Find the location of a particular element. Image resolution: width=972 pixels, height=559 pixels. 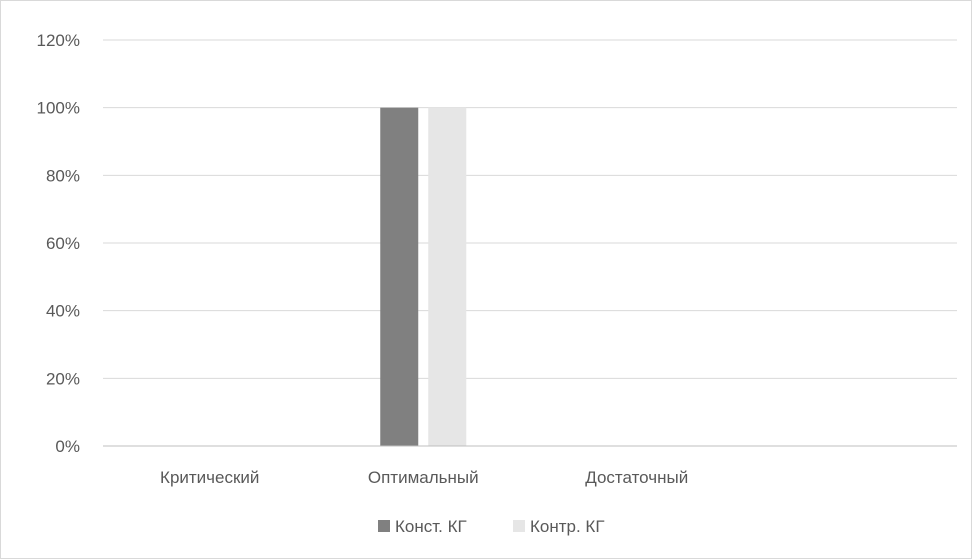

category-label: Оптимальный is located at coordinates (423, 477).